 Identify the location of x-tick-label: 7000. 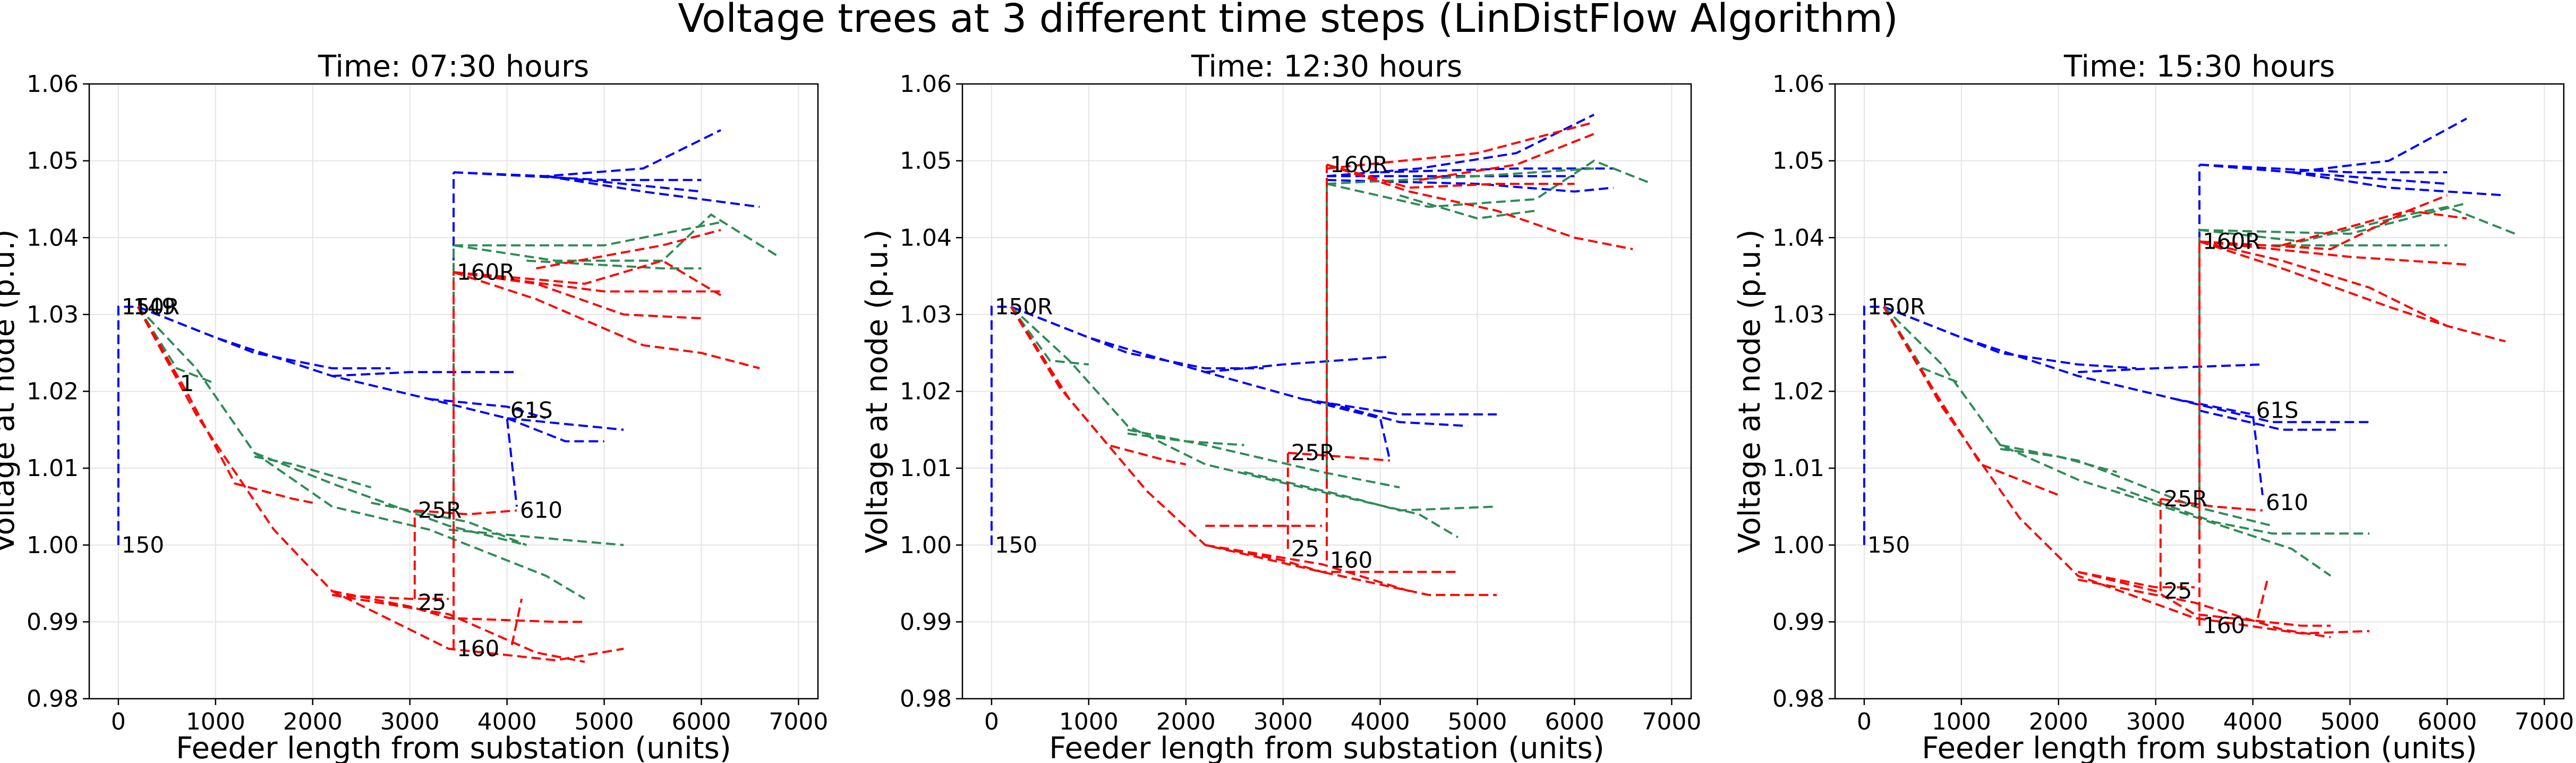
(799, 721).